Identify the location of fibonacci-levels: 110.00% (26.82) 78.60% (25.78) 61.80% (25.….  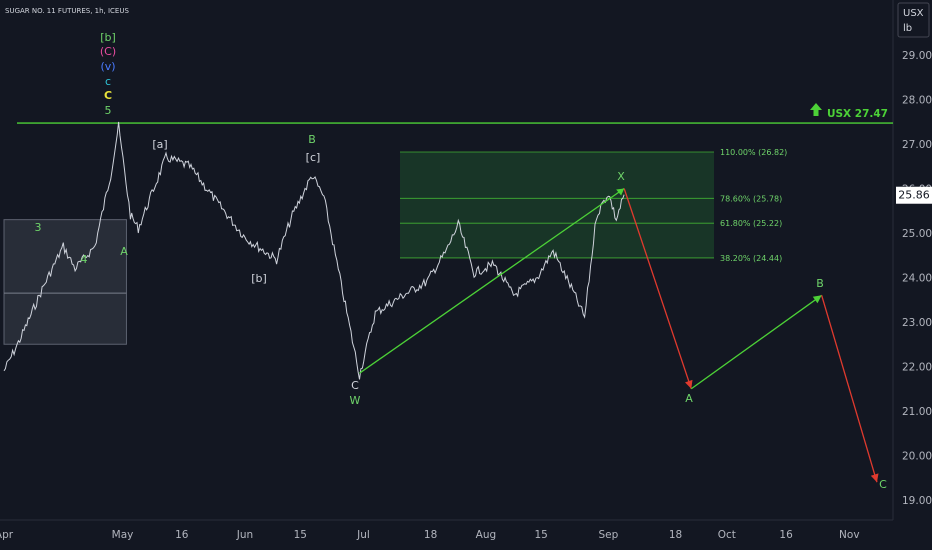
(593, 205).